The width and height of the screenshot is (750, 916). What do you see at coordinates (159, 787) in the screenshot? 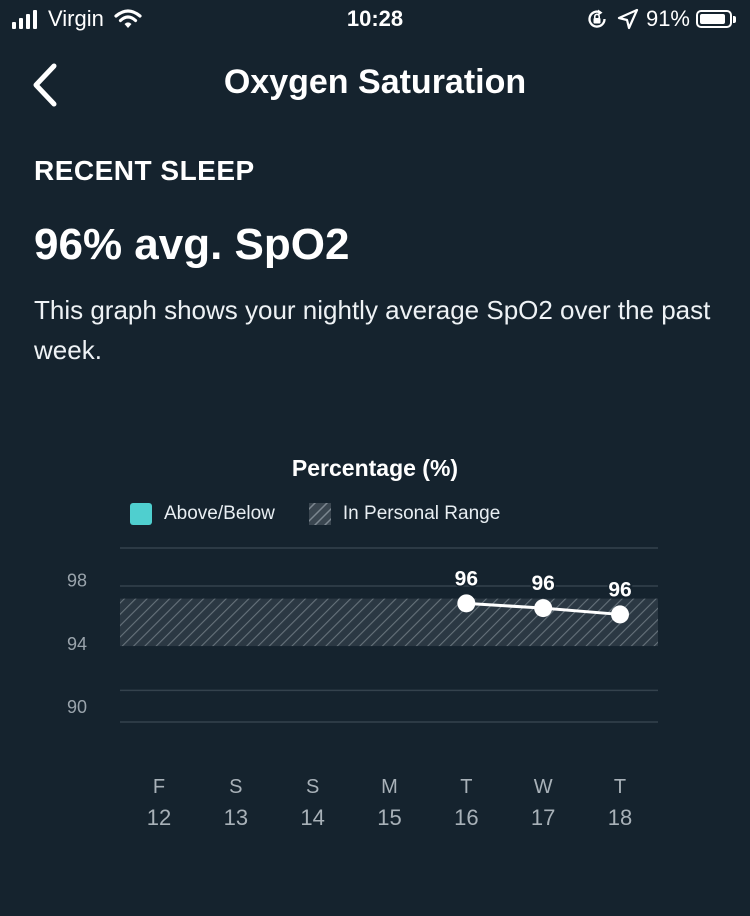
I see `x-tick-day: F` at bounding box center [159, 787].